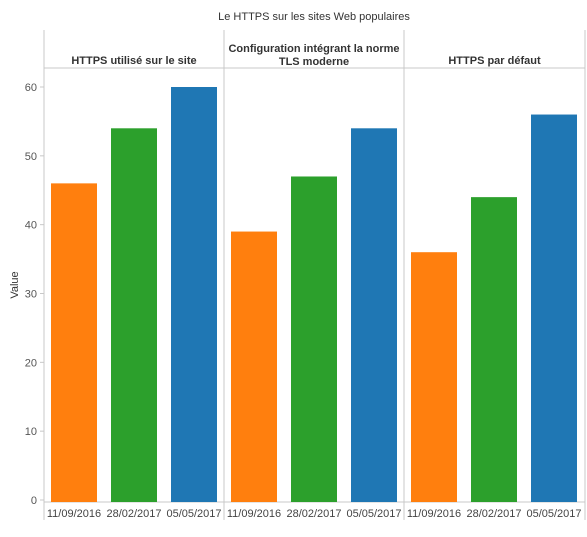  Describe the element at coordinates (554, 308) in the screenshot. I see `bar: 05/05/2017: 56` at that location.